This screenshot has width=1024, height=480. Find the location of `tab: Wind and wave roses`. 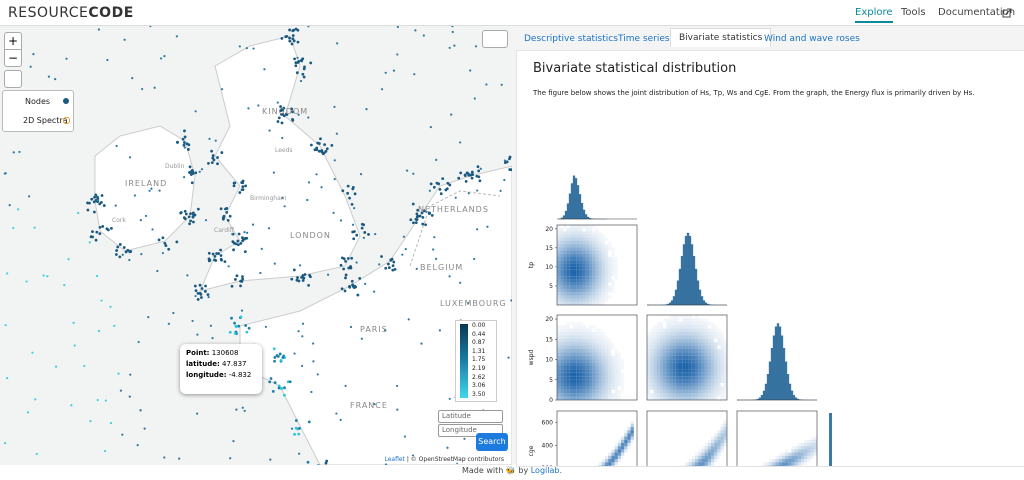

tab: Wind and wave roses is located at coordinates (812, 39).